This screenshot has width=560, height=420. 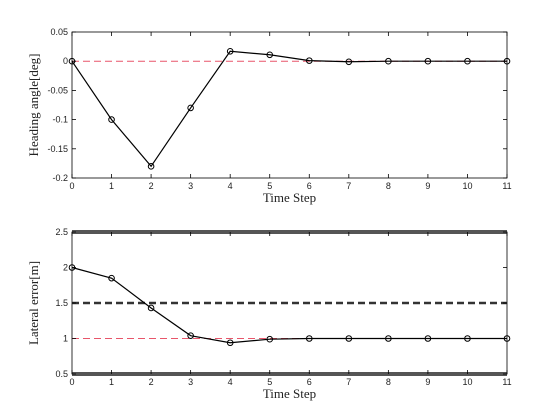 I want to click on y-tick-label: 2, so click(x=65, y=268).